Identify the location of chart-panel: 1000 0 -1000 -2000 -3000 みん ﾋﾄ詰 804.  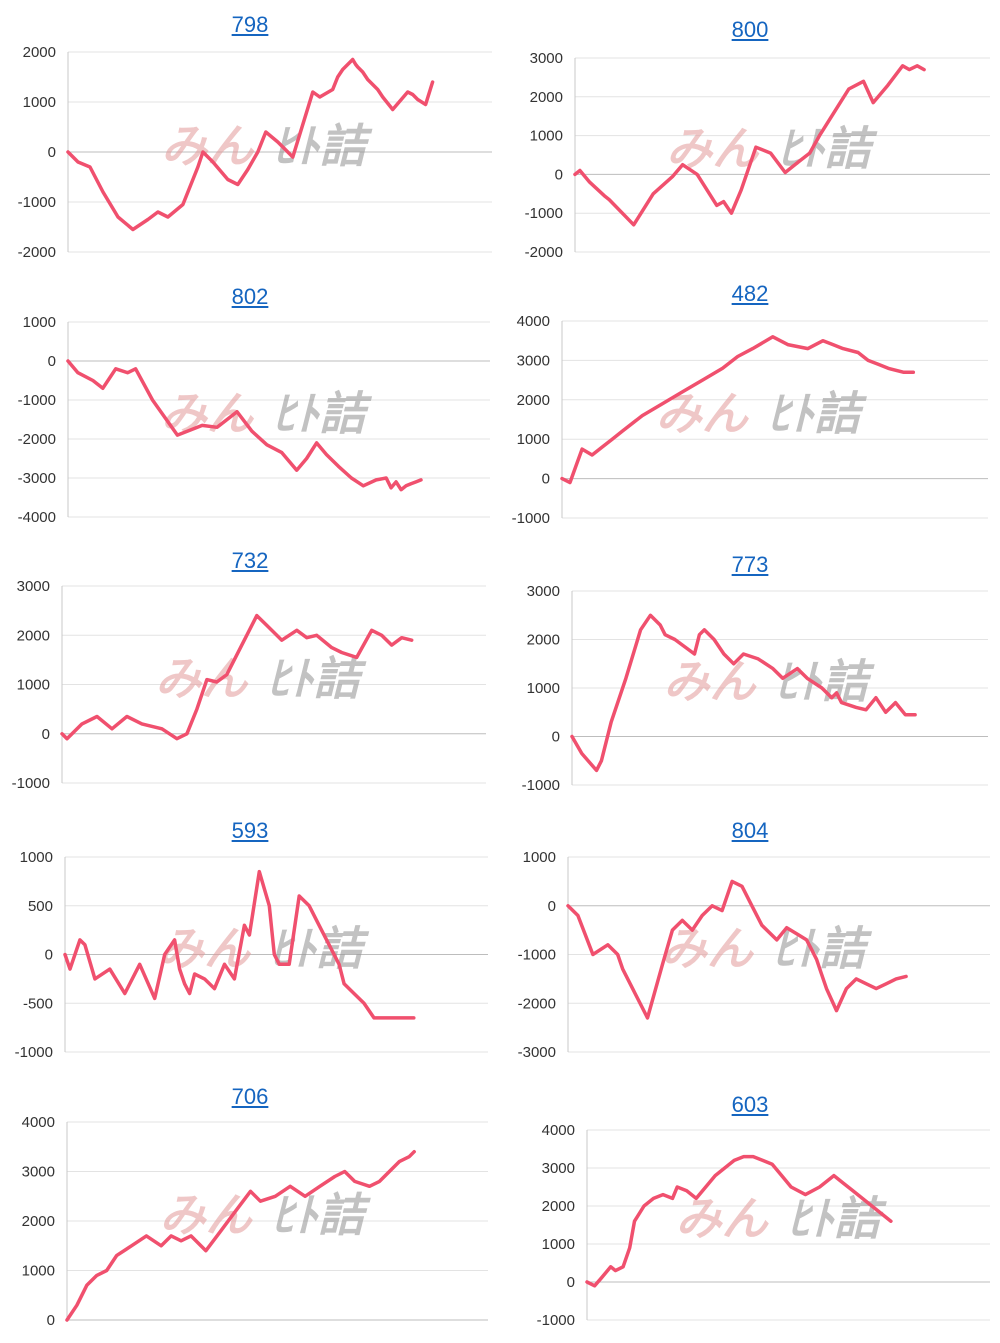
(750, 938).